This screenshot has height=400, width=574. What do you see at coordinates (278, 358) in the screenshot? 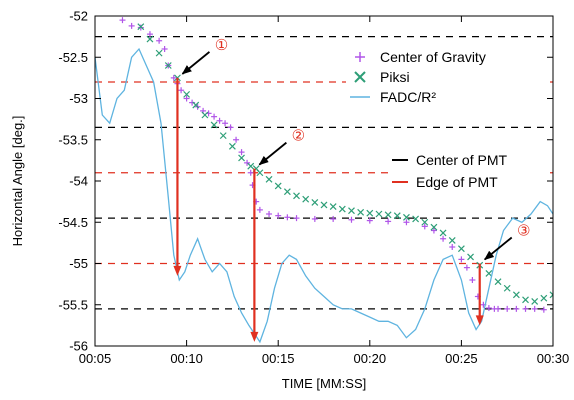
I see `x-tick-label: 00:15` at bounding box center [278, 358].